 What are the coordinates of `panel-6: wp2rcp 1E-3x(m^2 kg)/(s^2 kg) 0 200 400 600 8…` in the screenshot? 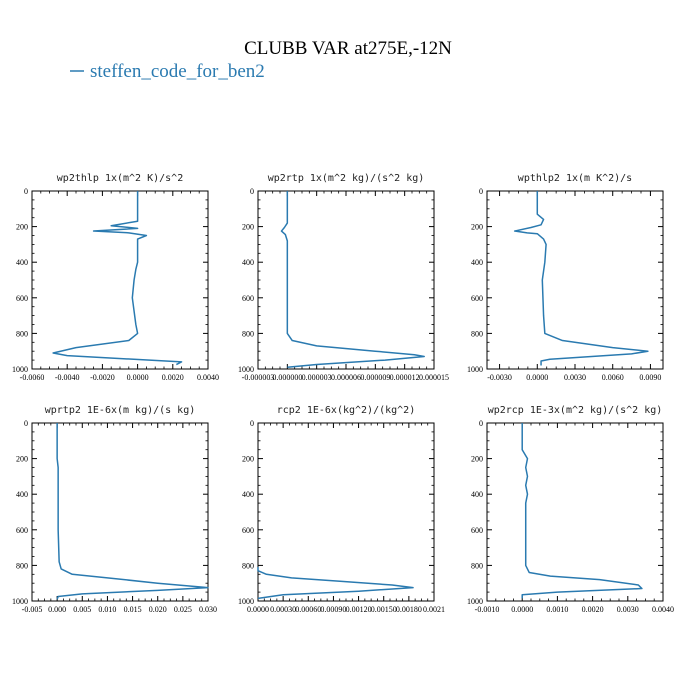 It's located at (570, 509).